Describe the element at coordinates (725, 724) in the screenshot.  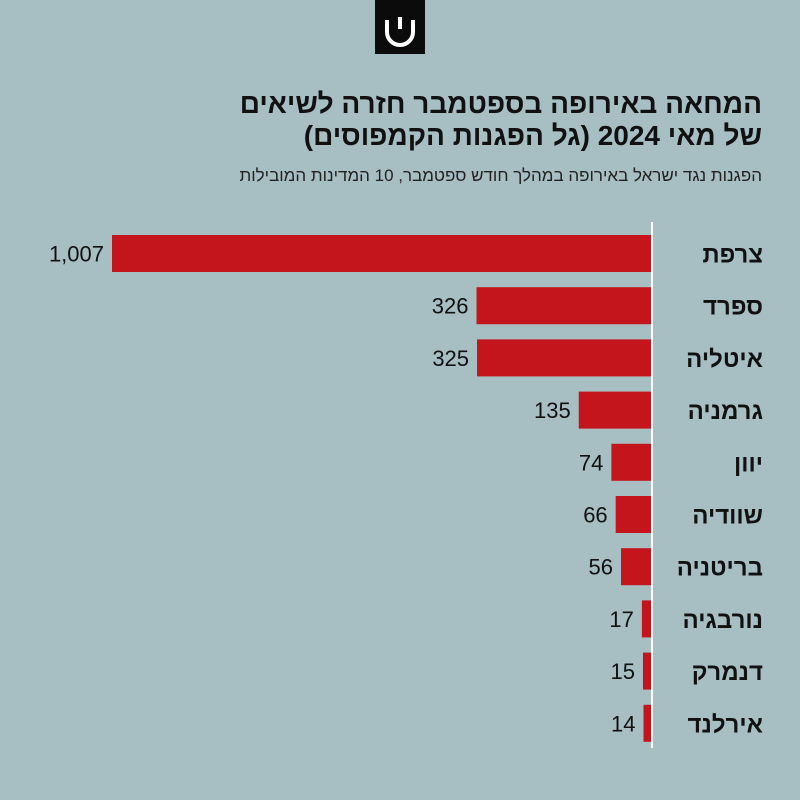
I see `category-label-9: אירלנד` at that location.